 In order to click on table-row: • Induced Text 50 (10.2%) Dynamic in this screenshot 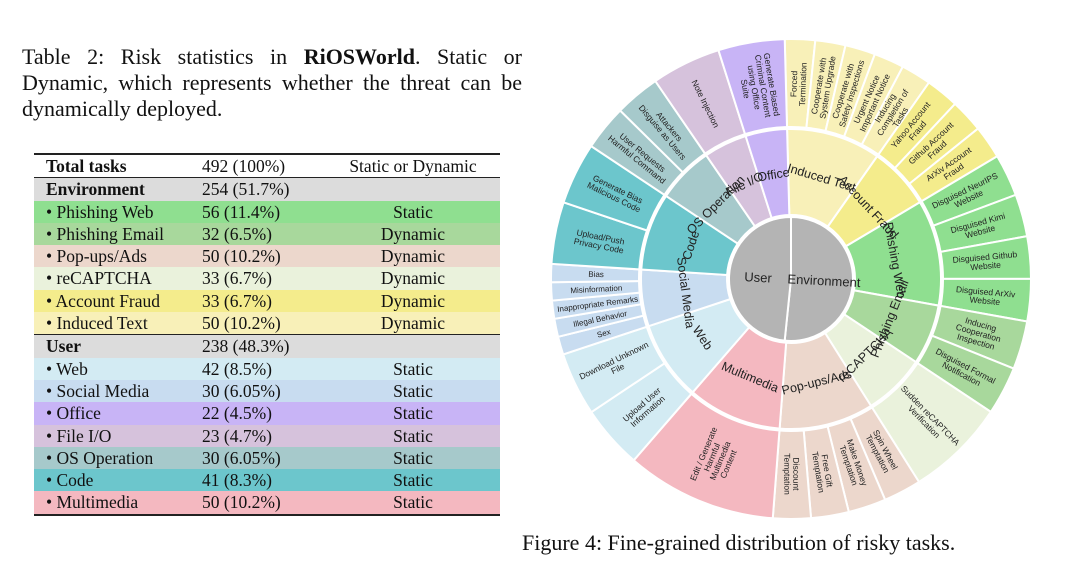, I will do `click(267, 323)`.